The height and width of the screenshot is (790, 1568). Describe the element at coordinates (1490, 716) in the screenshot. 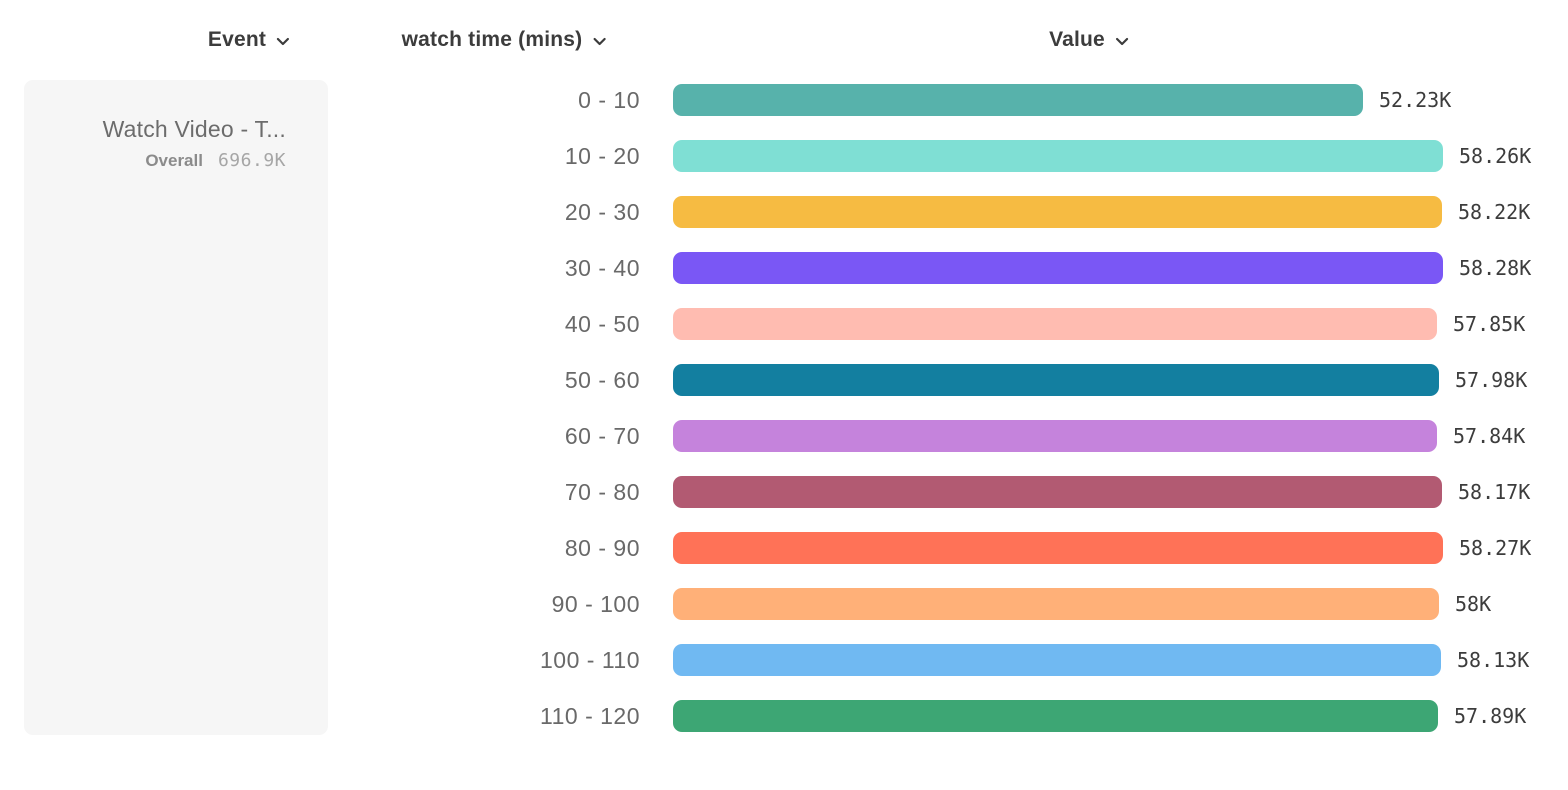

I see `bar-value-label: 57.89K` at that location.